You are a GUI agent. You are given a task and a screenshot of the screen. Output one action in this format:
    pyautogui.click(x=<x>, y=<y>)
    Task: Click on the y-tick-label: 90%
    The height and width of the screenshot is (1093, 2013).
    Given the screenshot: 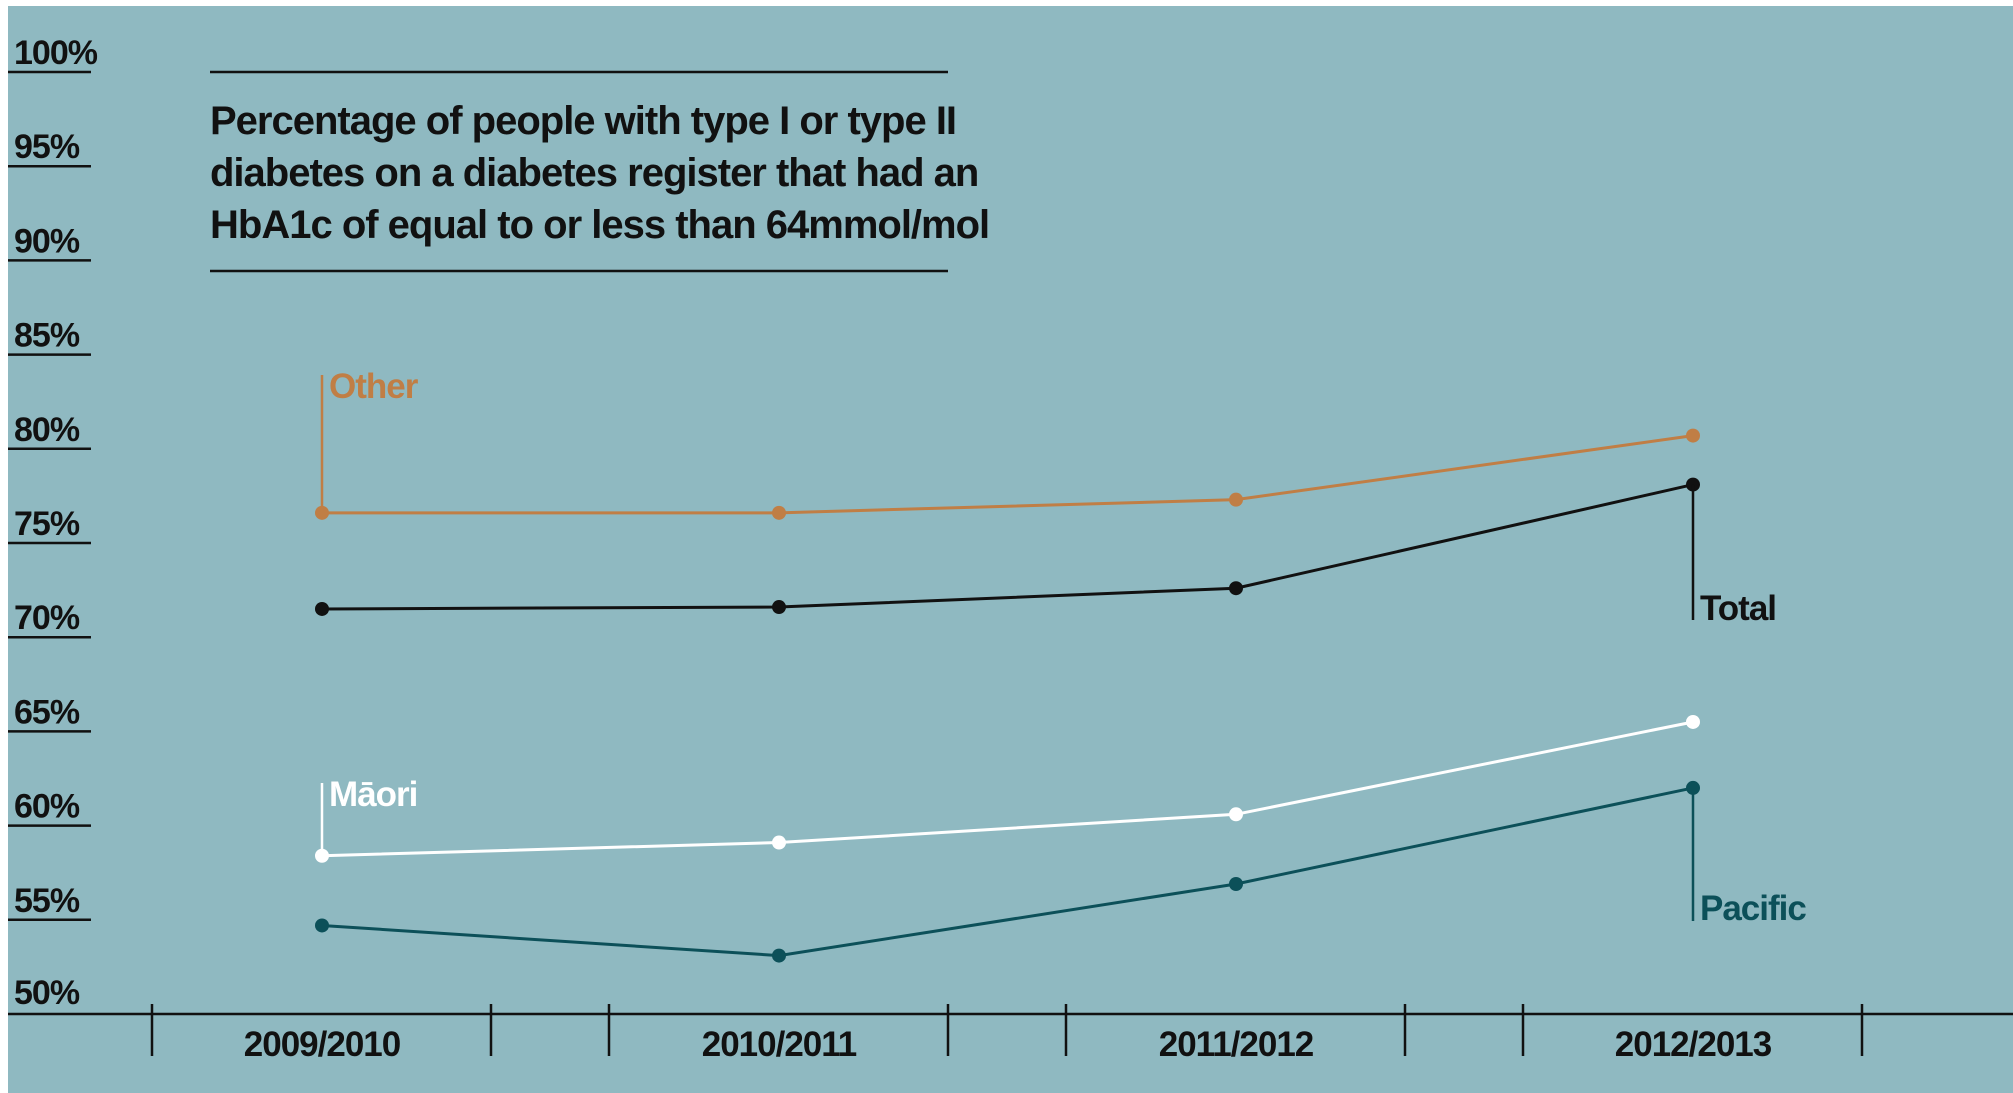 What is the action you would take?
    pyautogui.click(x=47, y=241)
    